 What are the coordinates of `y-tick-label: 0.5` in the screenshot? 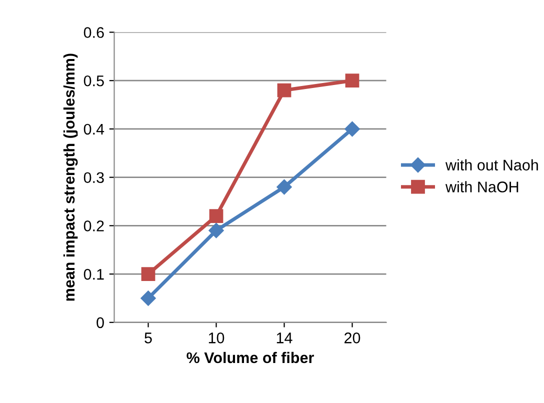 It's located at (94, 80).